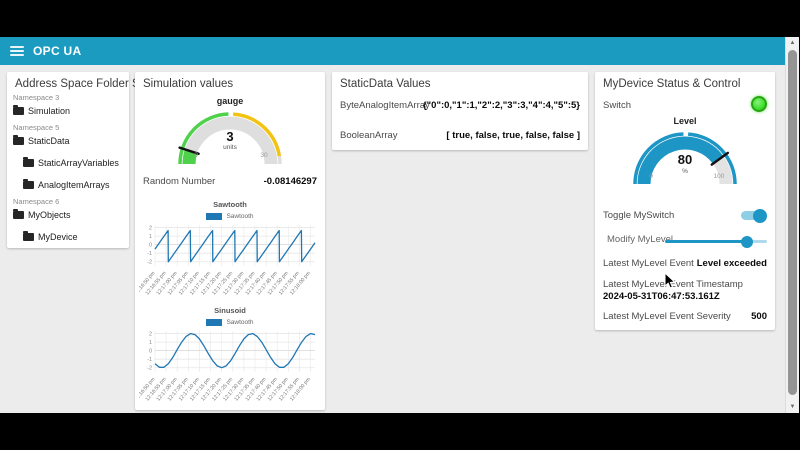 The height and width of the screenshot is (450, 800). What do you see at coordinates (393, 51) in the screenshot?
I see `app-header: OPC UA` at bounding box center [393, 51].